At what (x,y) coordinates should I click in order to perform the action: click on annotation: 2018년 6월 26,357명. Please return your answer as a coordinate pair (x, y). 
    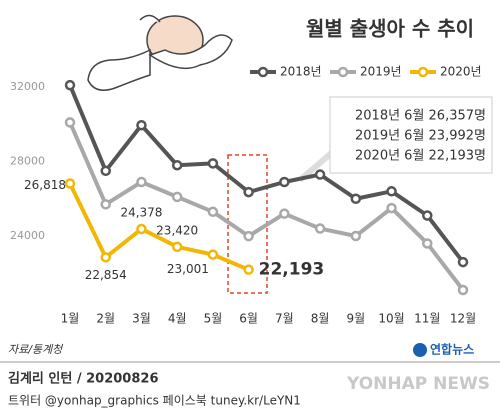
    Looking at the image, I should click on (420, 116).